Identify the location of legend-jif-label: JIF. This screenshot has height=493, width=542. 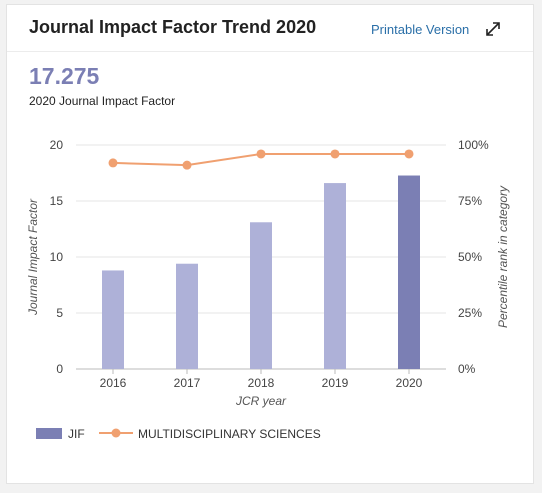
(76, 434).